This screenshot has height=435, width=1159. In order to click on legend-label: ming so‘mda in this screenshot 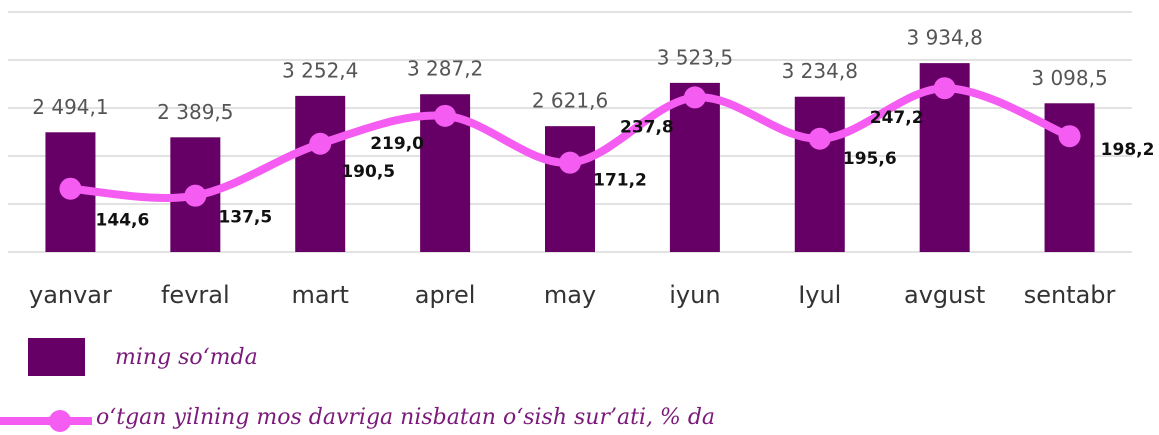, I will do `click(186, 357)`.